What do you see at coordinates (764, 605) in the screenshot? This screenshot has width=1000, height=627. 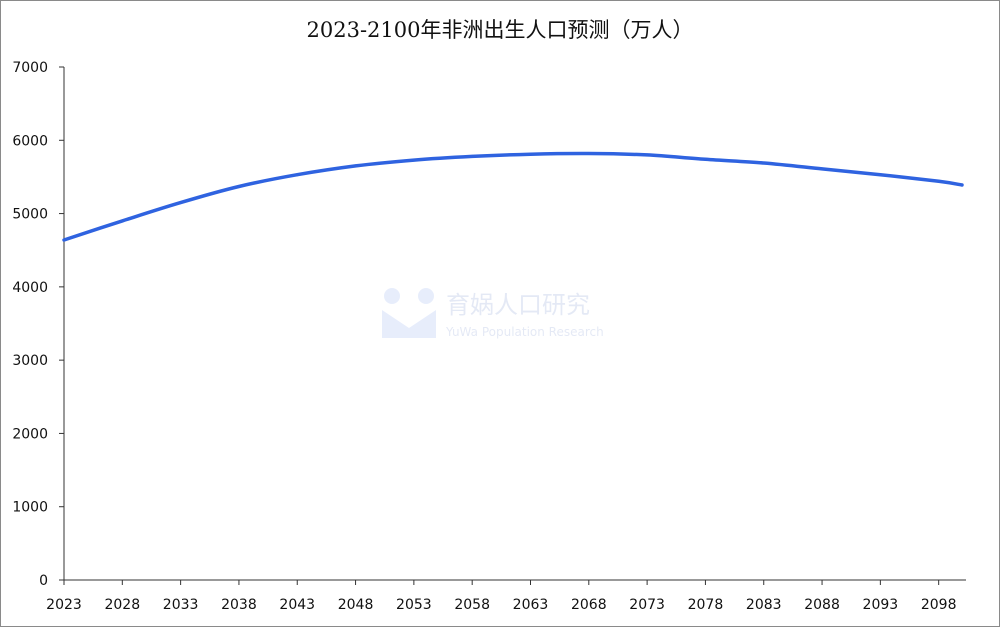 I see `x-tick-label: 2083` at bounding box center [764, 605].